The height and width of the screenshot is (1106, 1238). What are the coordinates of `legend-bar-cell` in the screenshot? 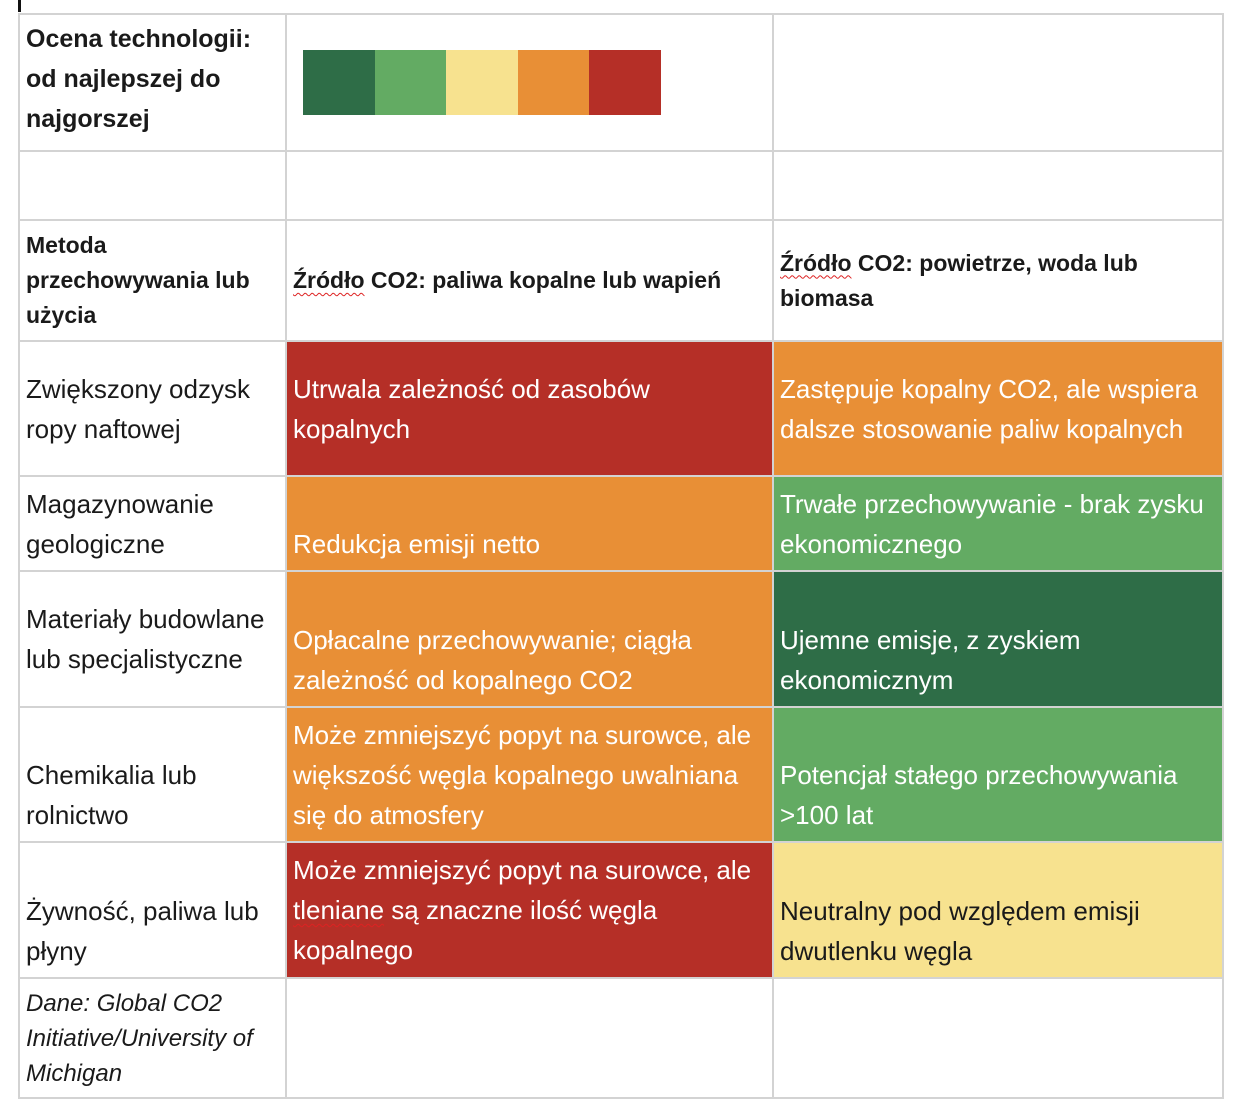 It's located at (529, 82).